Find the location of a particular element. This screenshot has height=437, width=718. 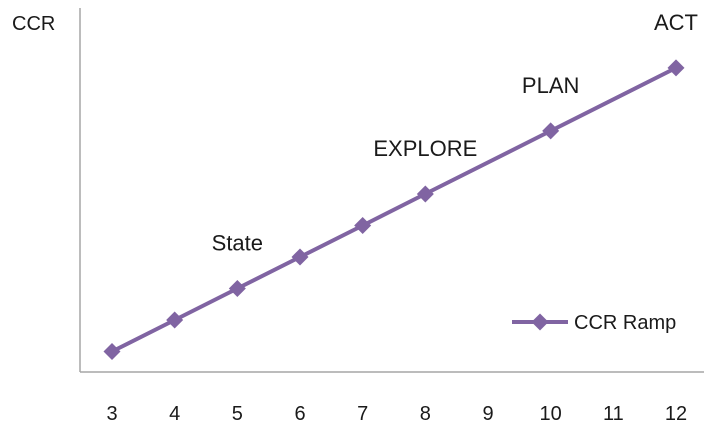

legend-marker is located at coordinates (540, 322).